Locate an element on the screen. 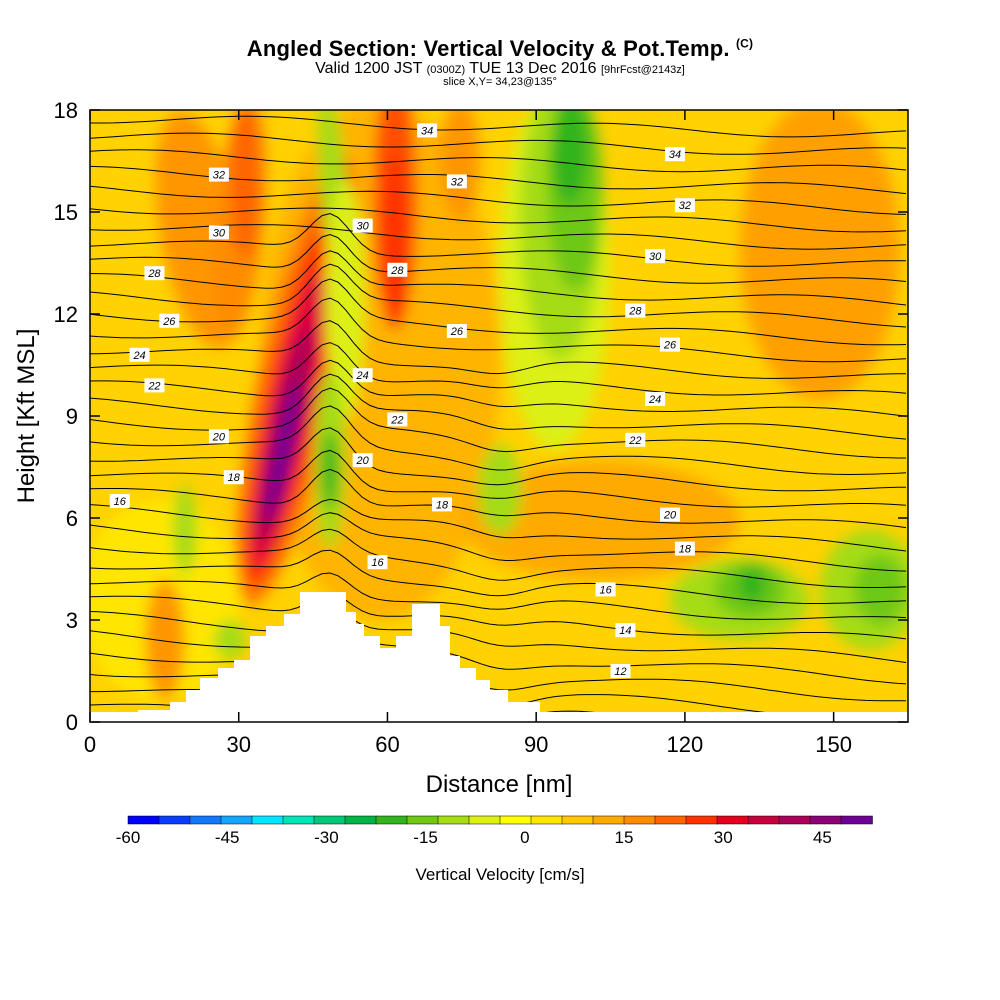 This screenshot has width=1000, height=1000. y-tick-label: 18 is located at coordinates (66, 110).